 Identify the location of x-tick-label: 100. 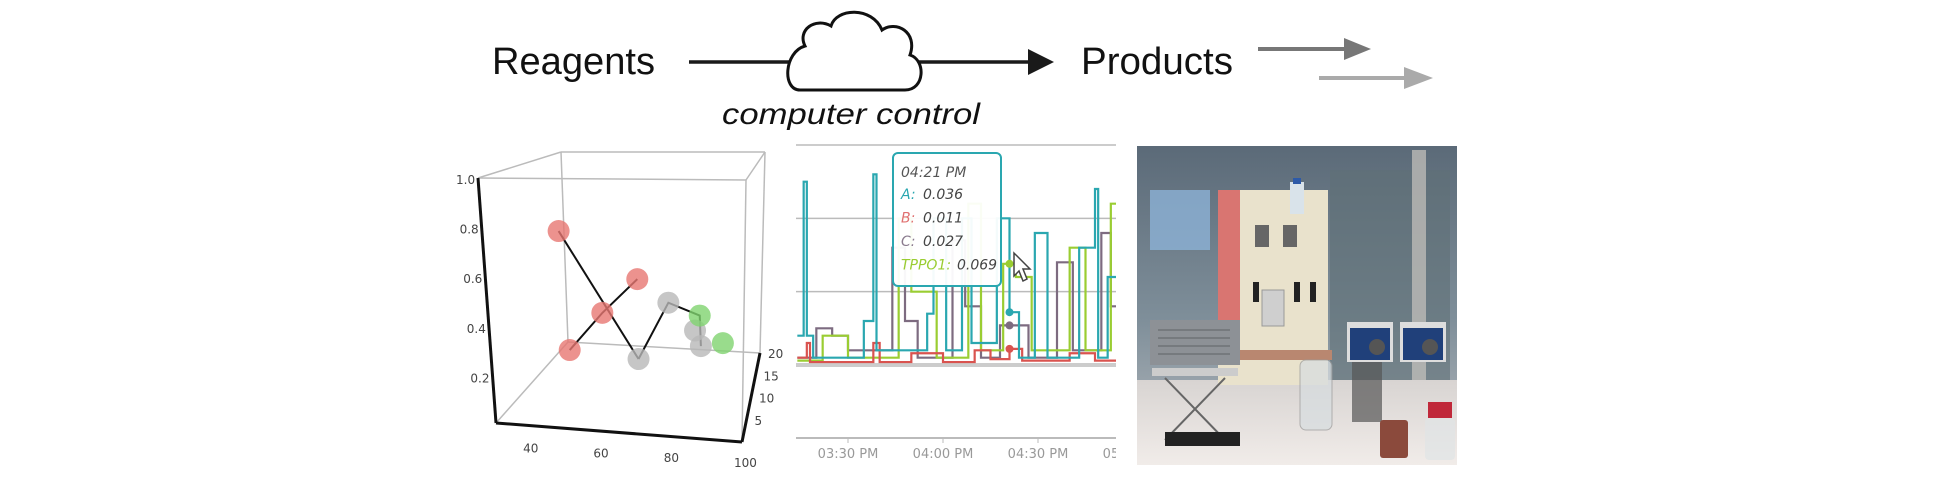
(745, 463).